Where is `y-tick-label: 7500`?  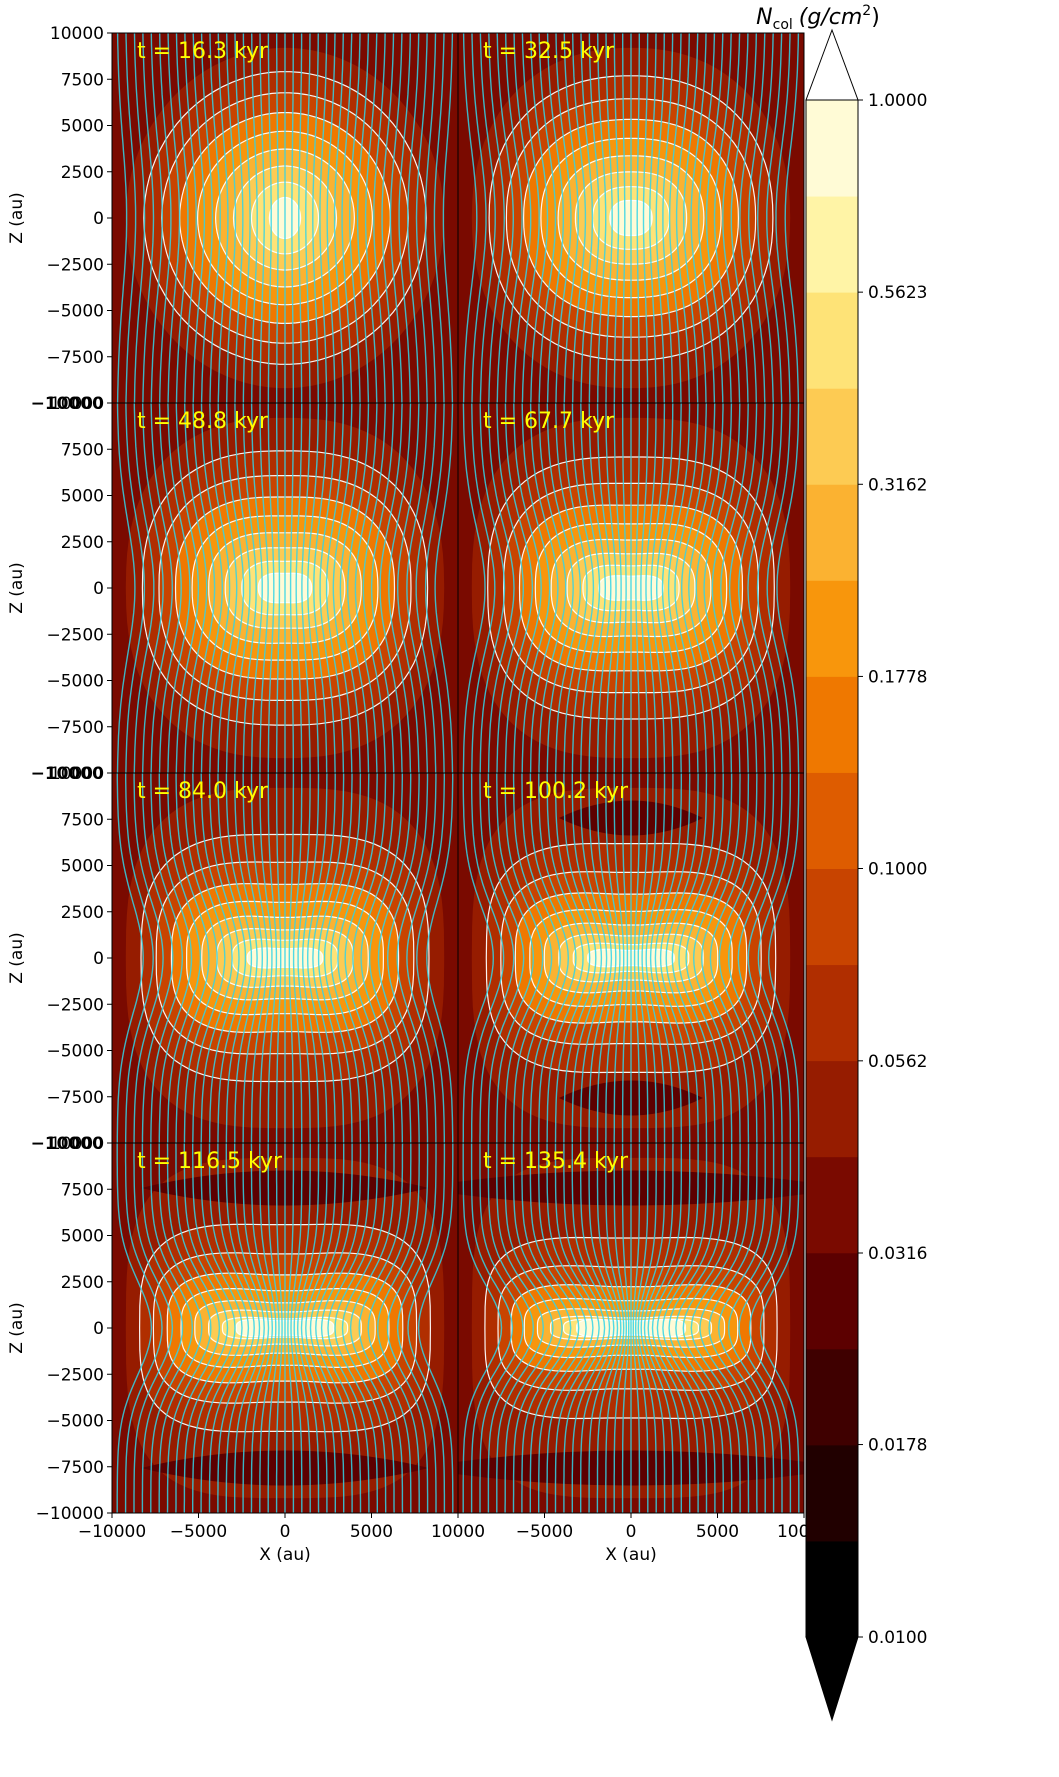 y-tick-label: 7500 is located at coordinates (82, 80).